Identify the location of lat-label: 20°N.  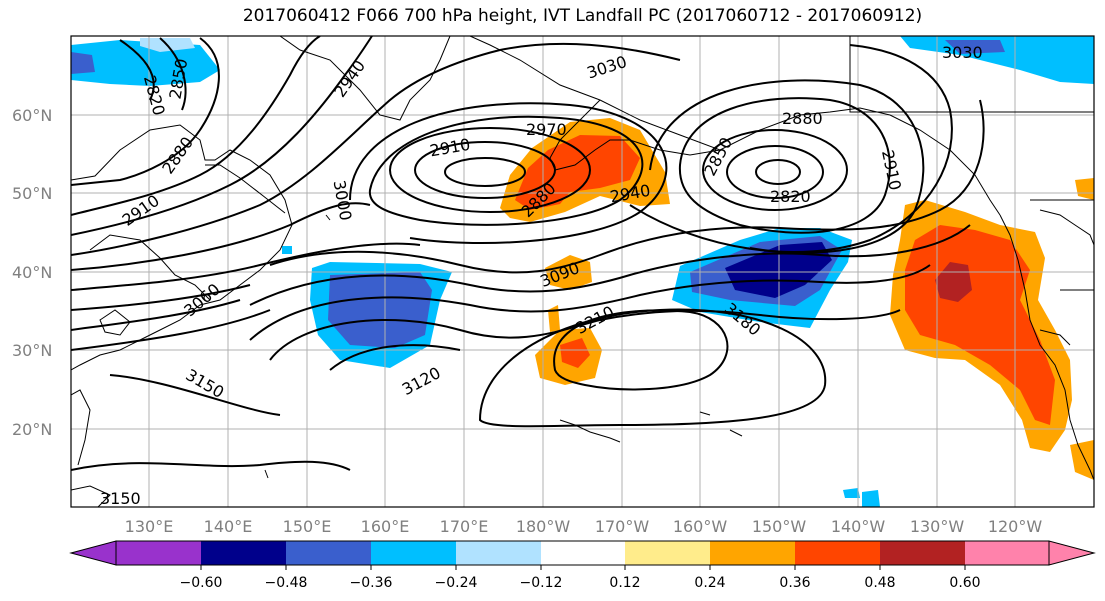
(32, 429).